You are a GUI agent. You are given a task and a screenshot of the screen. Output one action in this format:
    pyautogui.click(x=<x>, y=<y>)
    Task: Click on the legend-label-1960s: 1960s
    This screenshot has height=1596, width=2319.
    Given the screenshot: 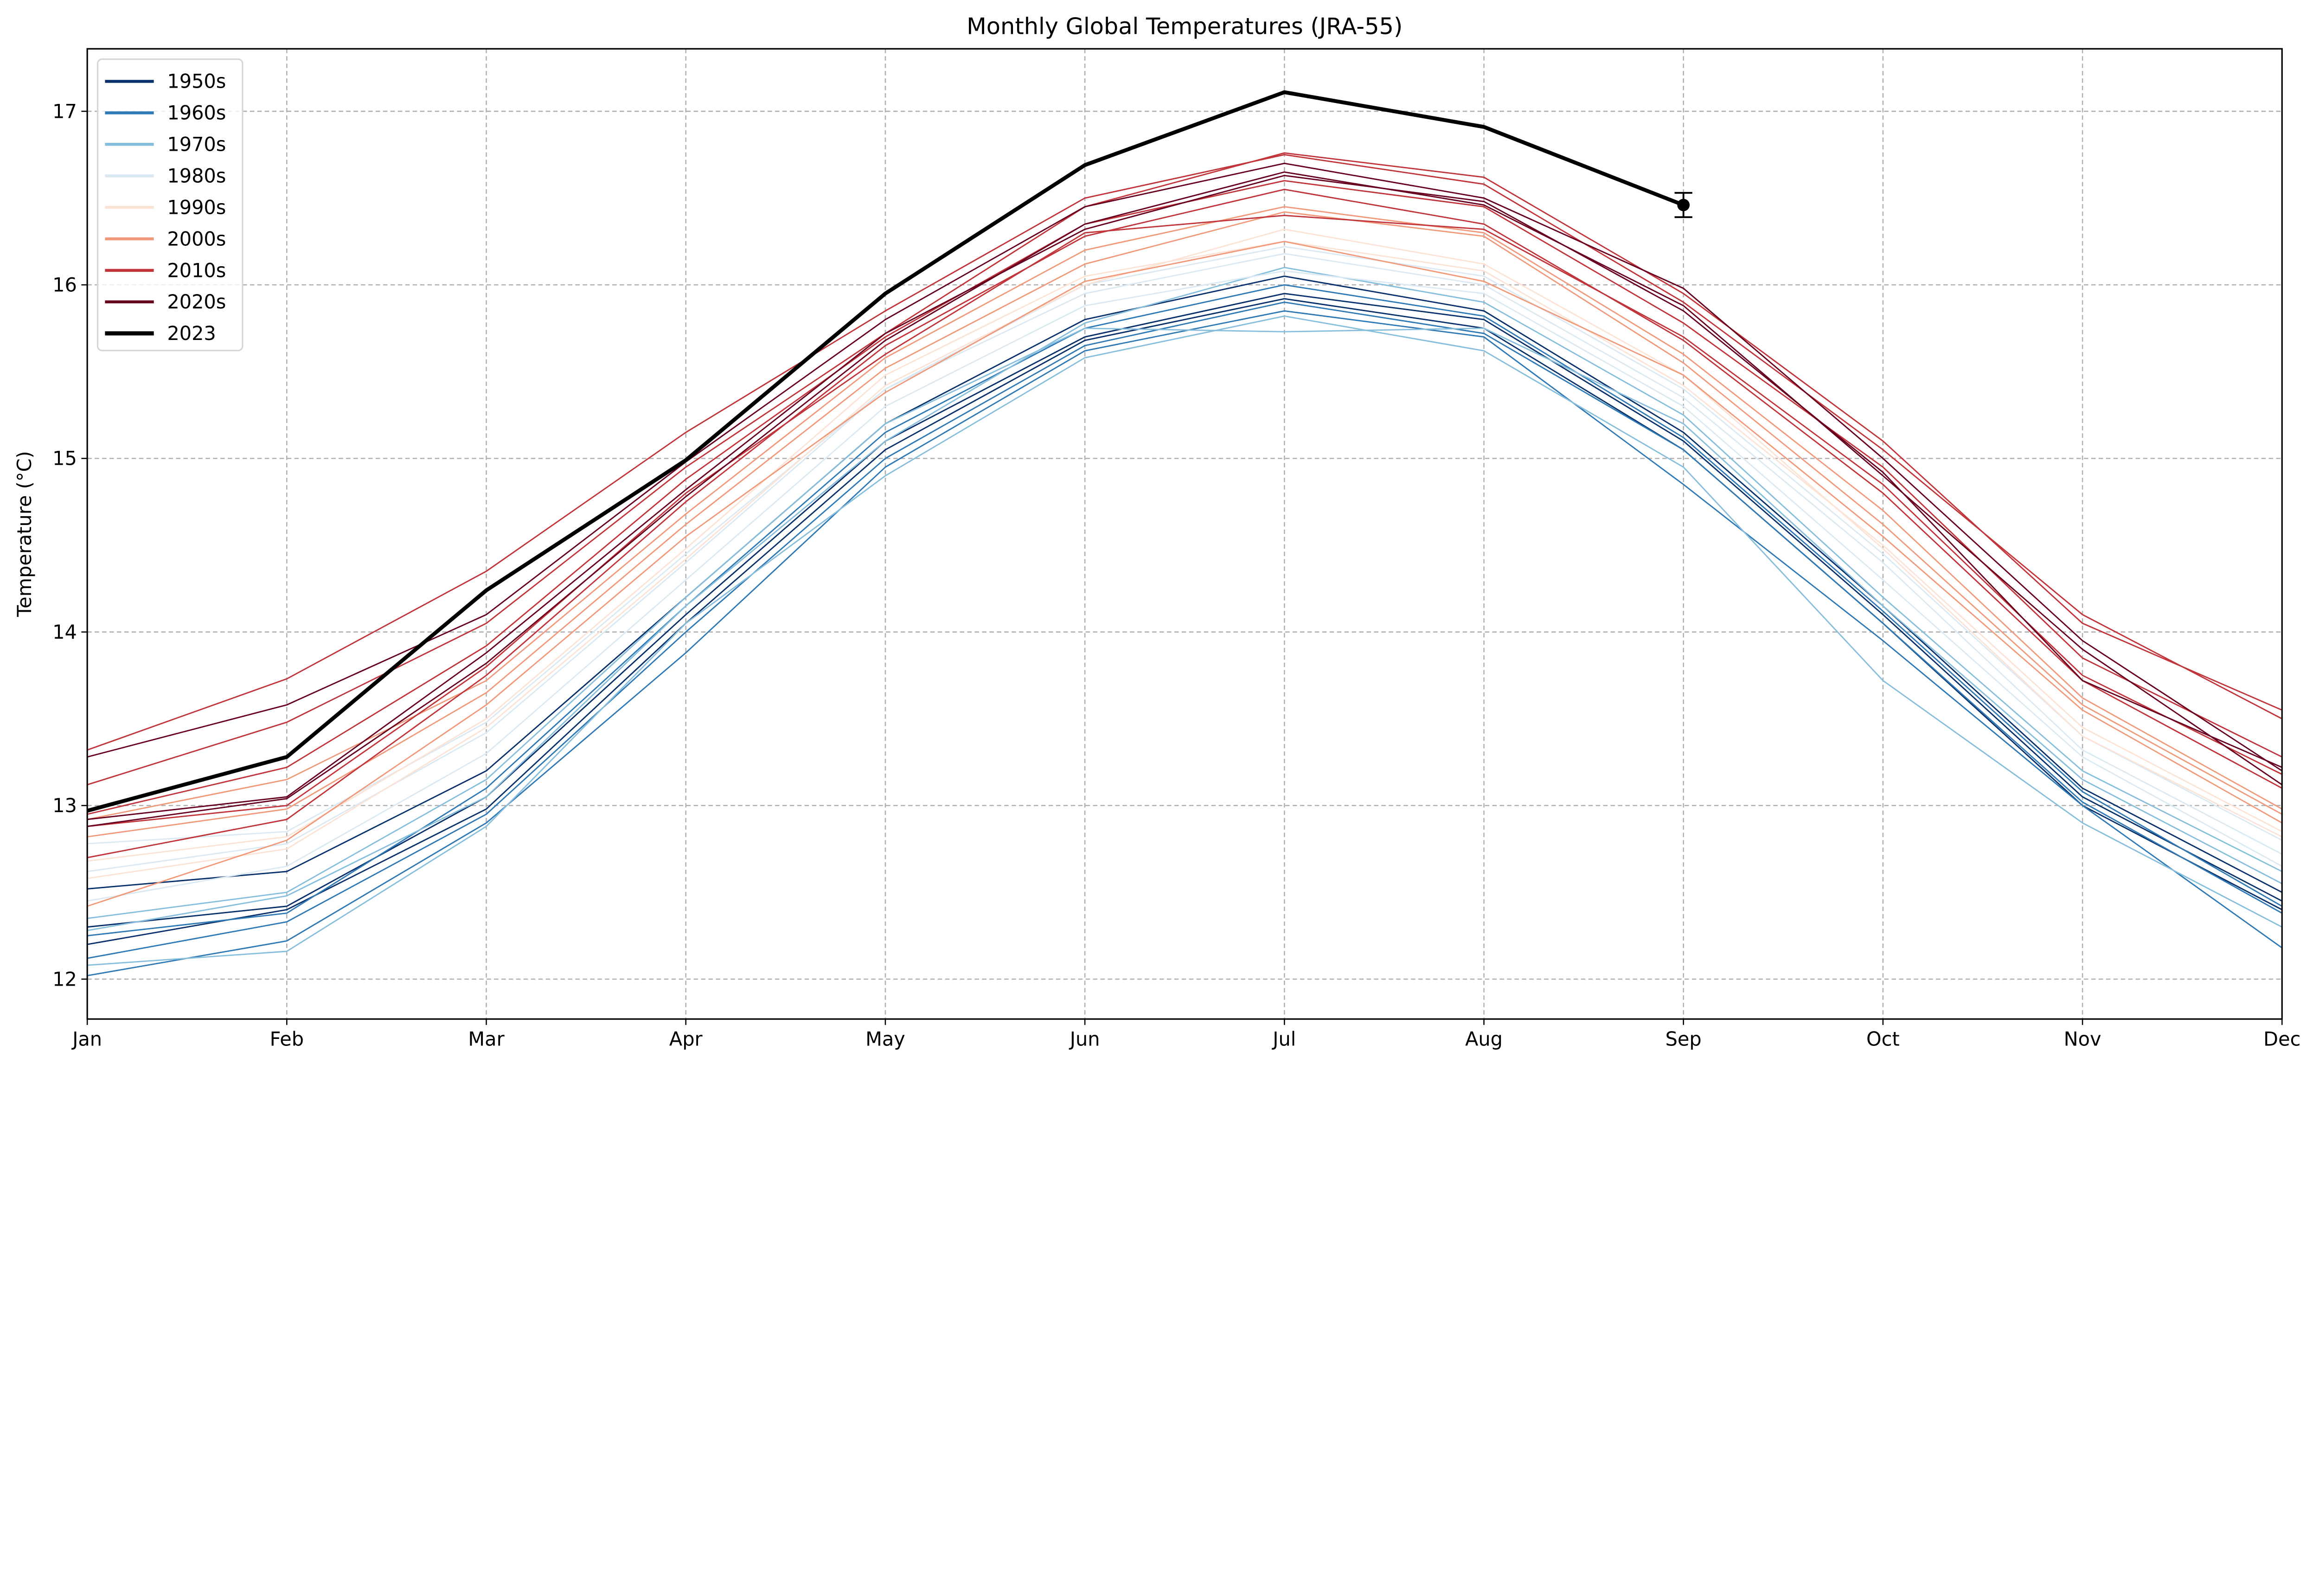 What is the action you would take?
    pyautogui.click(x=196, y=113)
    